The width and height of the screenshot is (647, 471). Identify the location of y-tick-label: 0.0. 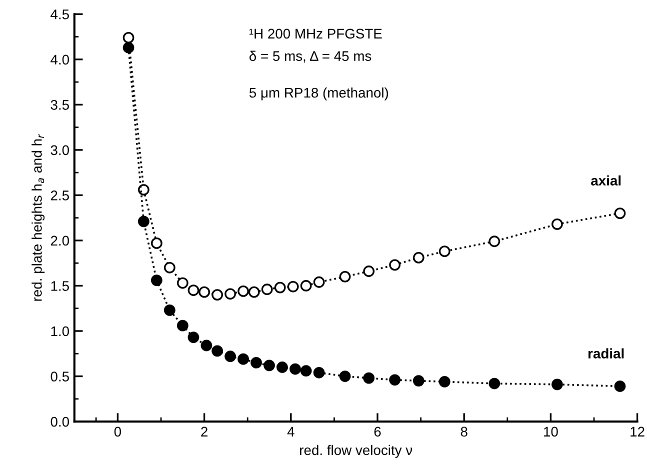
(59, 421).